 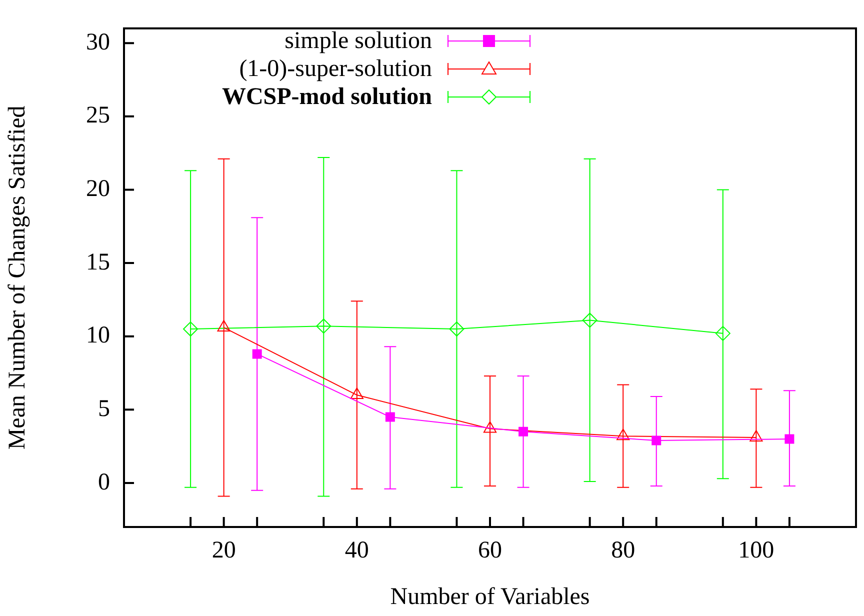 What do you see at coordinates (756, 551) in the screenshot?
I see `x-tick-label: 100` at bounding box center [756, 551].